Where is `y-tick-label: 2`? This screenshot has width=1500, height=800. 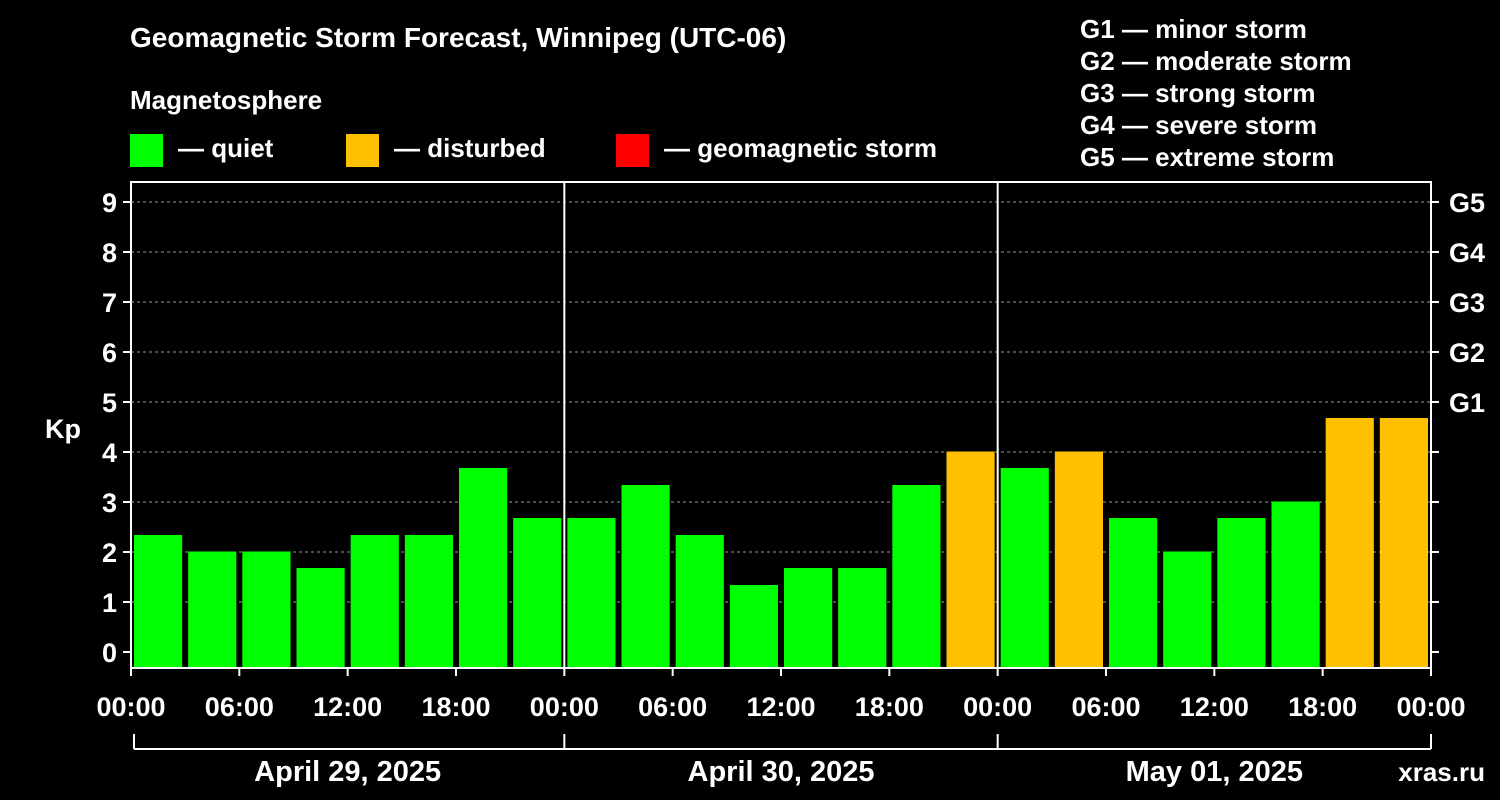 y-tick-label: 2 is located at coordinates (109, 553).